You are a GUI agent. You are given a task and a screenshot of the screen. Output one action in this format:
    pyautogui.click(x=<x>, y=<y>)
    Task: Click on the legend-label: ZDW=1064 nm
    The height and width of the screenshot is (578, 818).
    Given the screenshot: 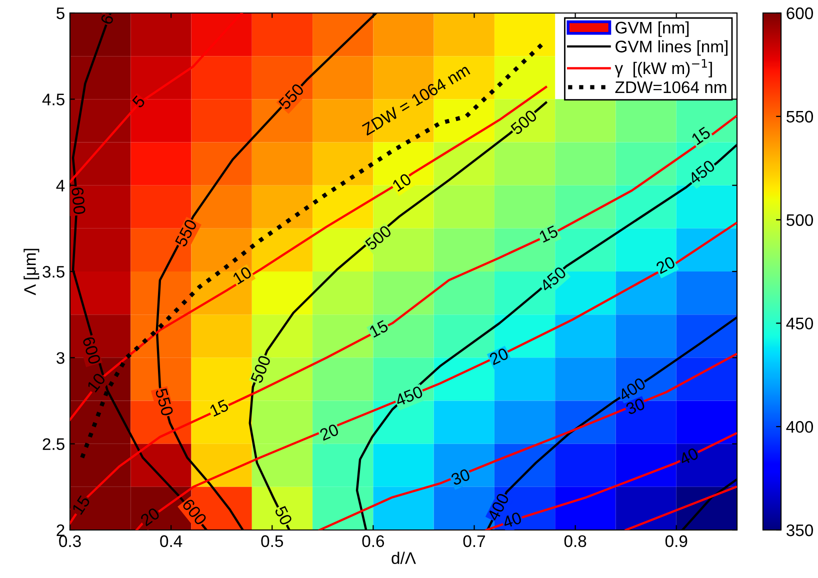 What is the action you would take?
    pyautogui.click(x=670, y=87)
    